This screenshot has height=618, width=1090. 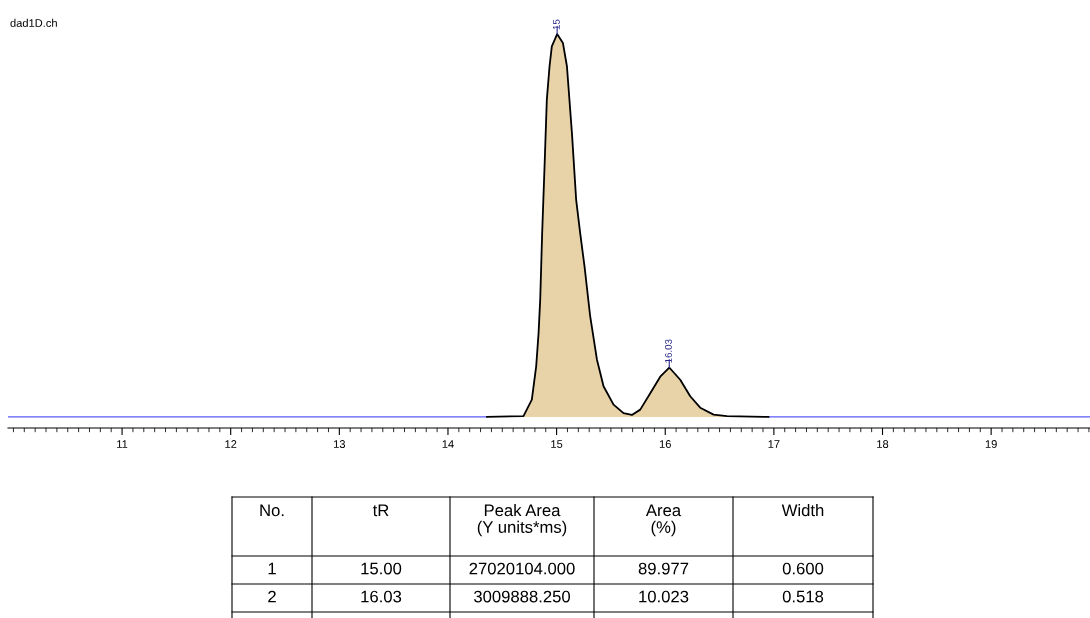 I want to click on annotation: 15, so click(x=556, y=24).